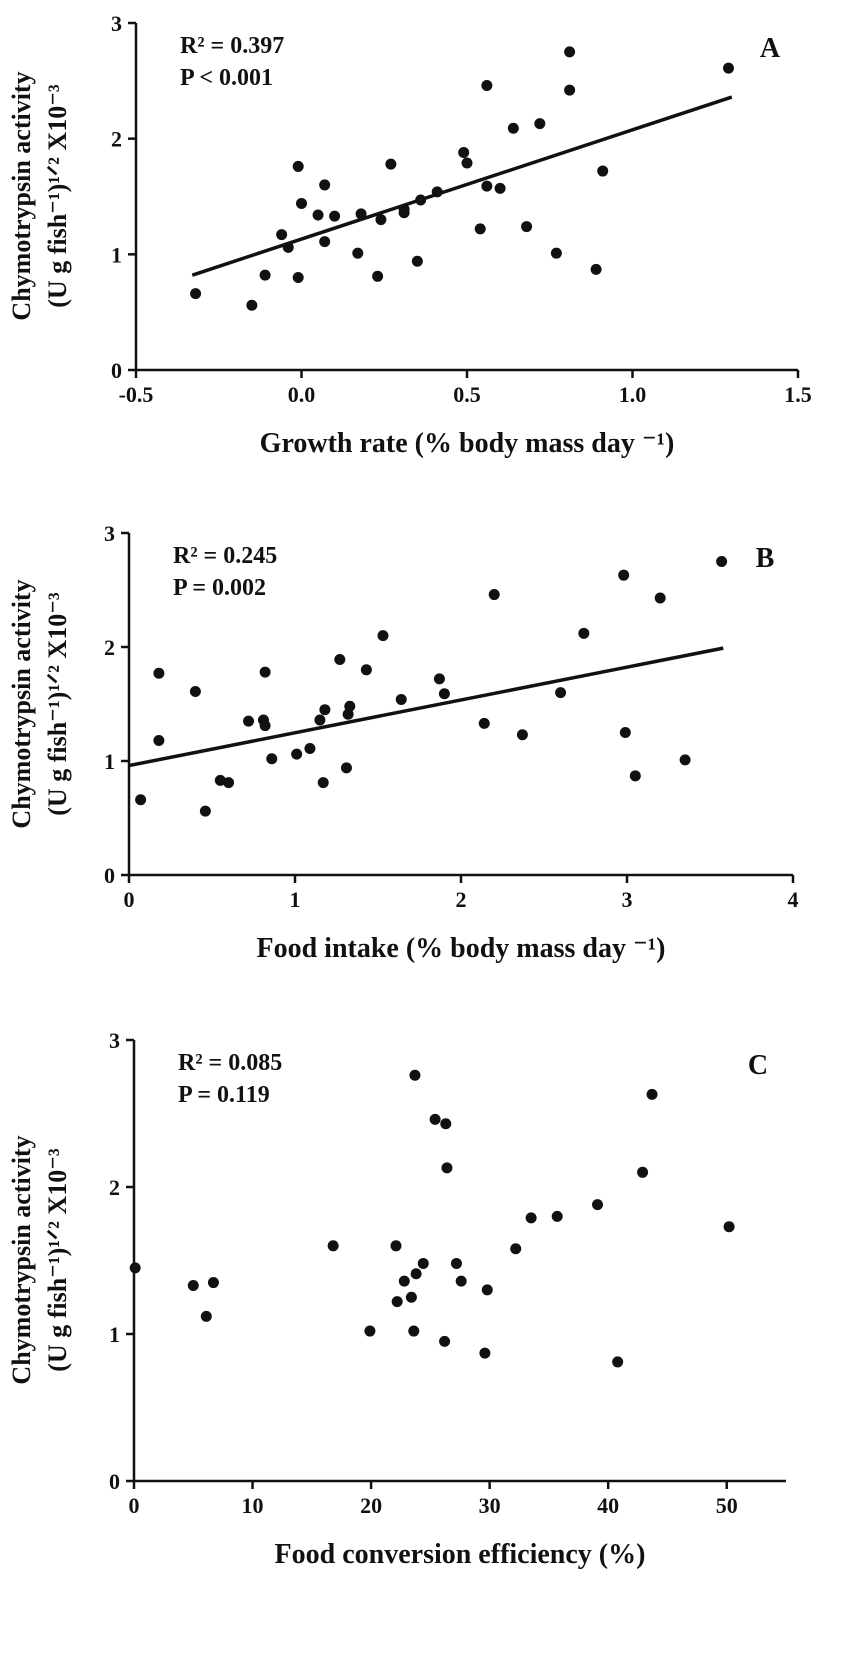 This screenshot has height=1653, width=848. I want to click on x-tick-label: 2, so click(461, 899).